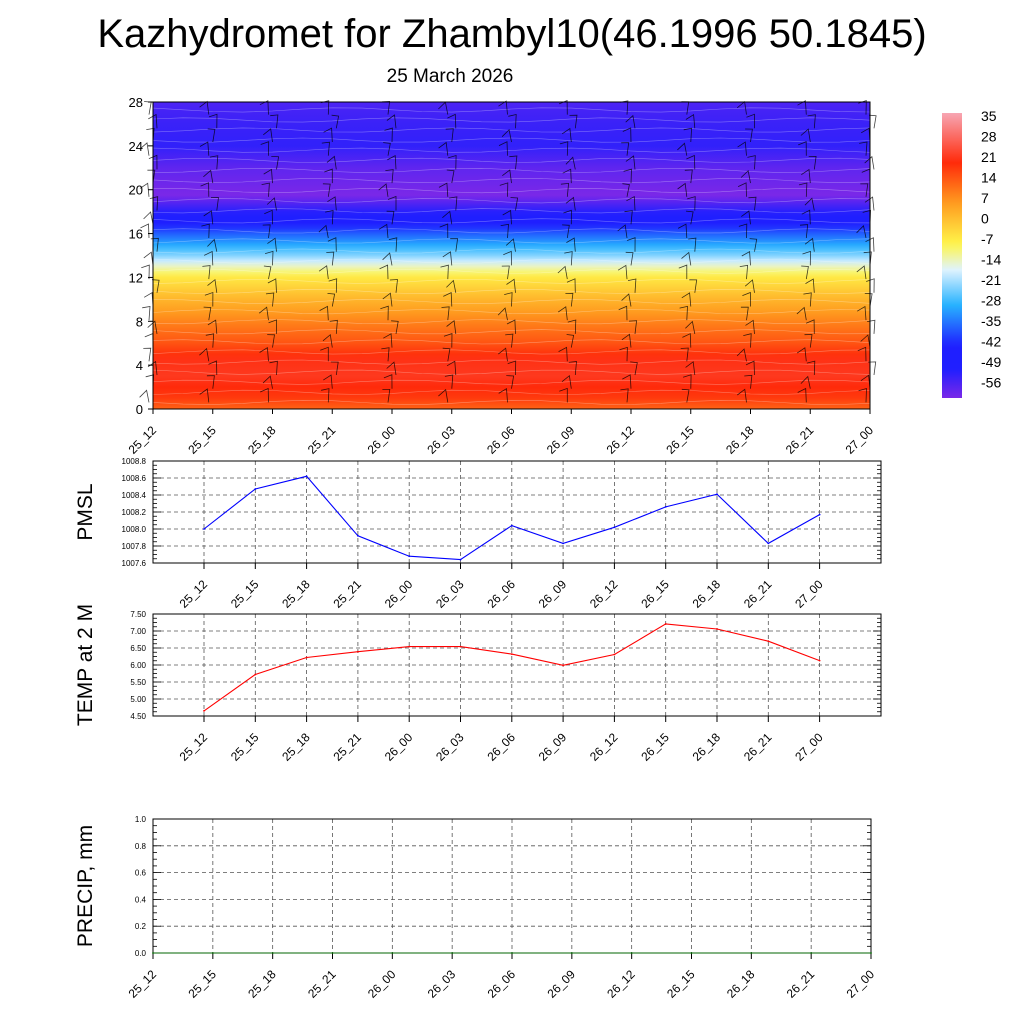 The width and height of the screenshot is (1024, 1024). I want to click on y-tick-label: 1007.8, so click(134, 546).